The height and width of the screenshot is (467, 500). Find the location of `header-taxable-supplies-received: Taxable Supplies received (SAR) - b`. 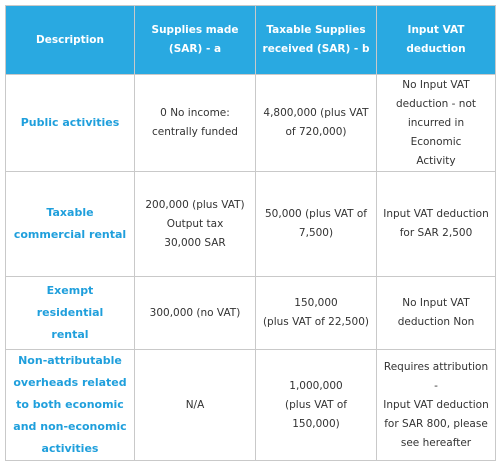

header-taxable-supplies-received: Taxable Supplies received (SAR) - b is located at coordinates (316, 40).